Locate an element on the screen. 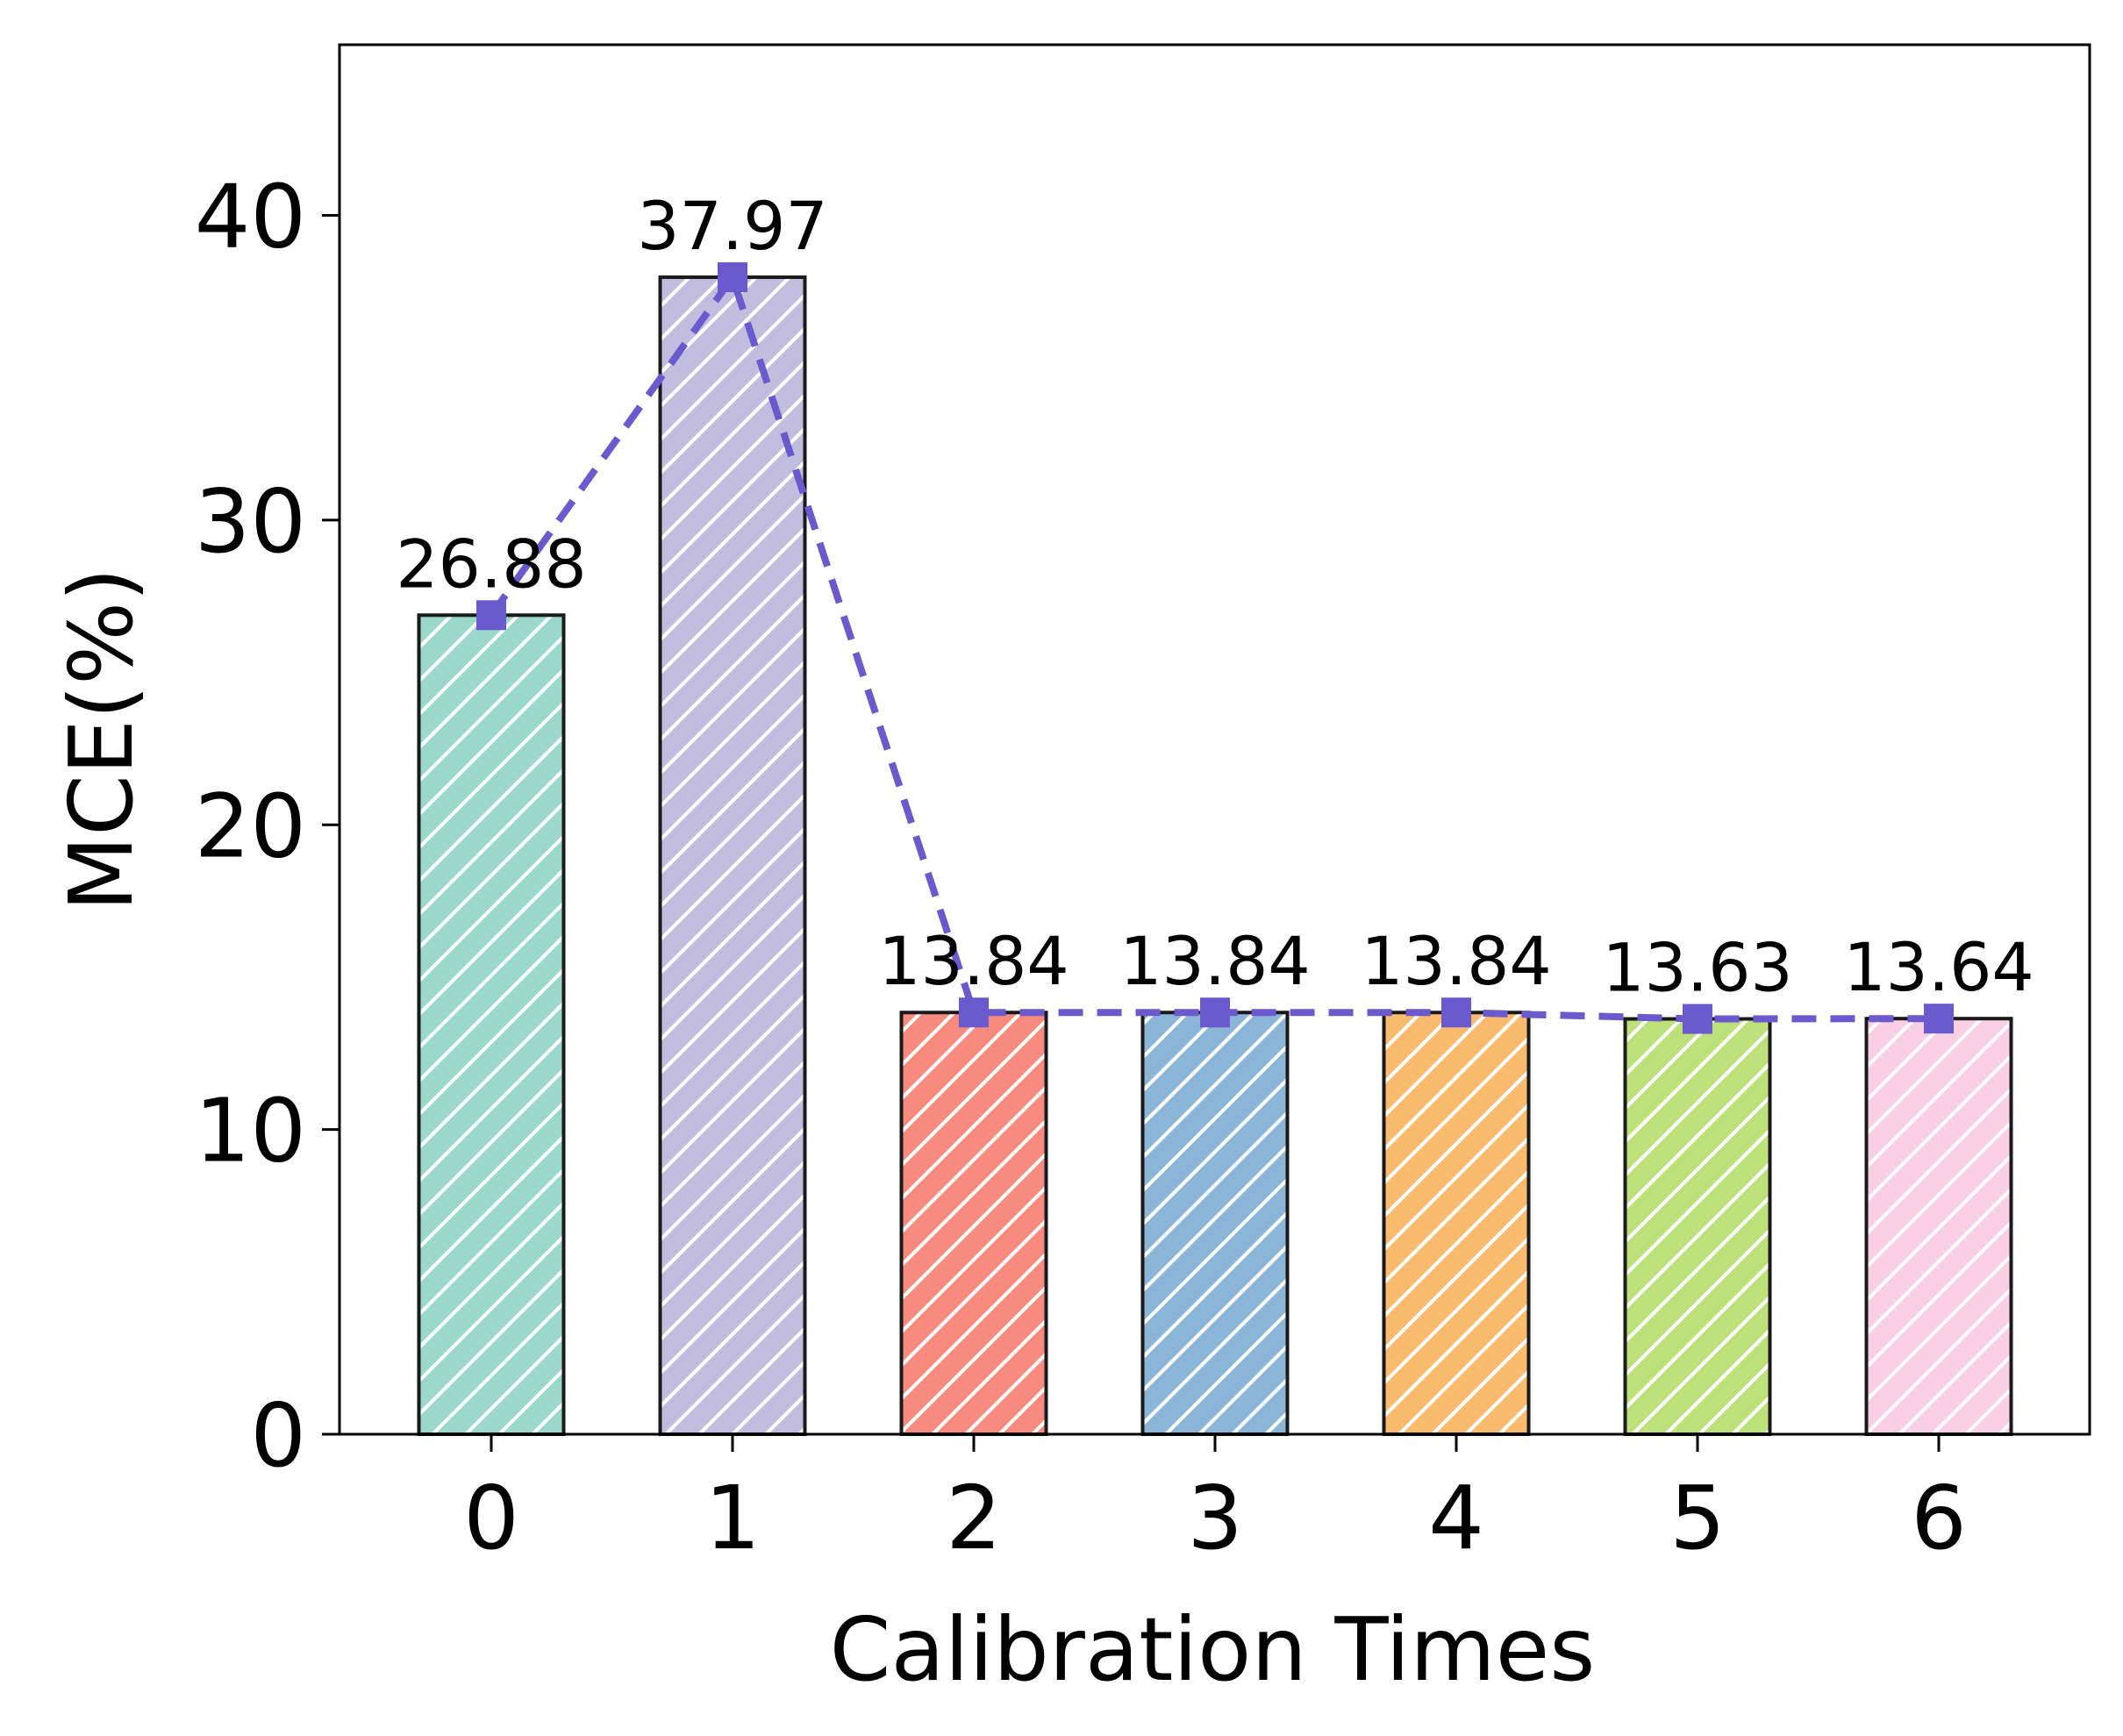 This screenshot has width=2123, height=1736. y-axis: 0 10 20 30 40 is located at coordinates (267, 826).